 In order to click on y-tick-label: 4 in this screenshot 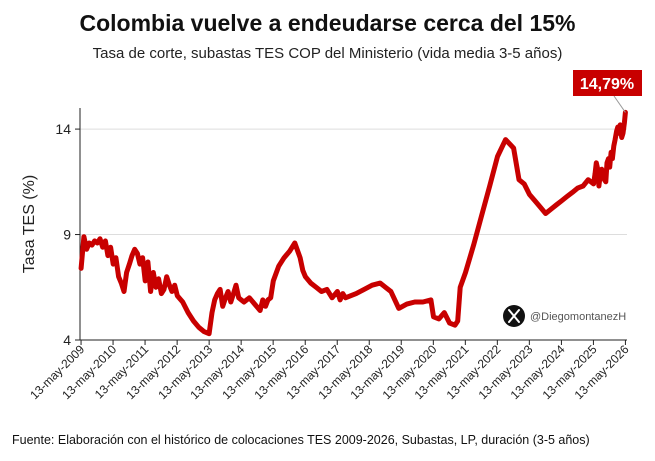, I will do `click(67, 340)`.